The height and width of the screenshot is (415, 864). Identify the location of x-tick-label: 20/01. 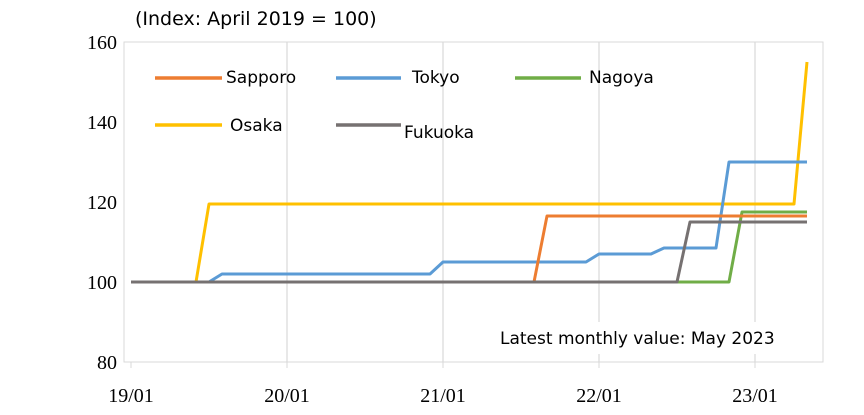
(287, 396).